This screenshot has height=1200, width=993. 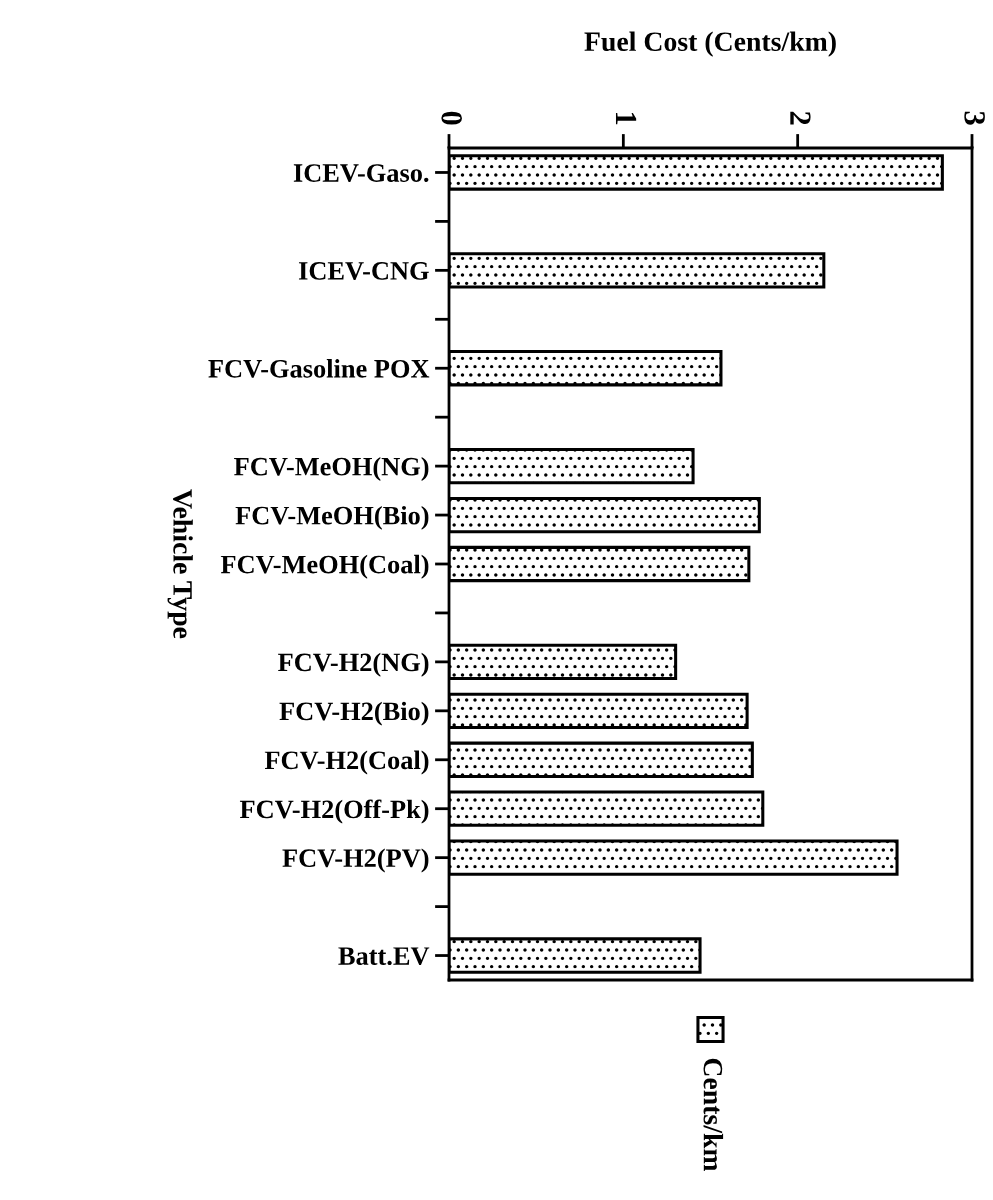 I want to click on y-tick-label: FCV-H2(Coal), so click(x=346, y=762).